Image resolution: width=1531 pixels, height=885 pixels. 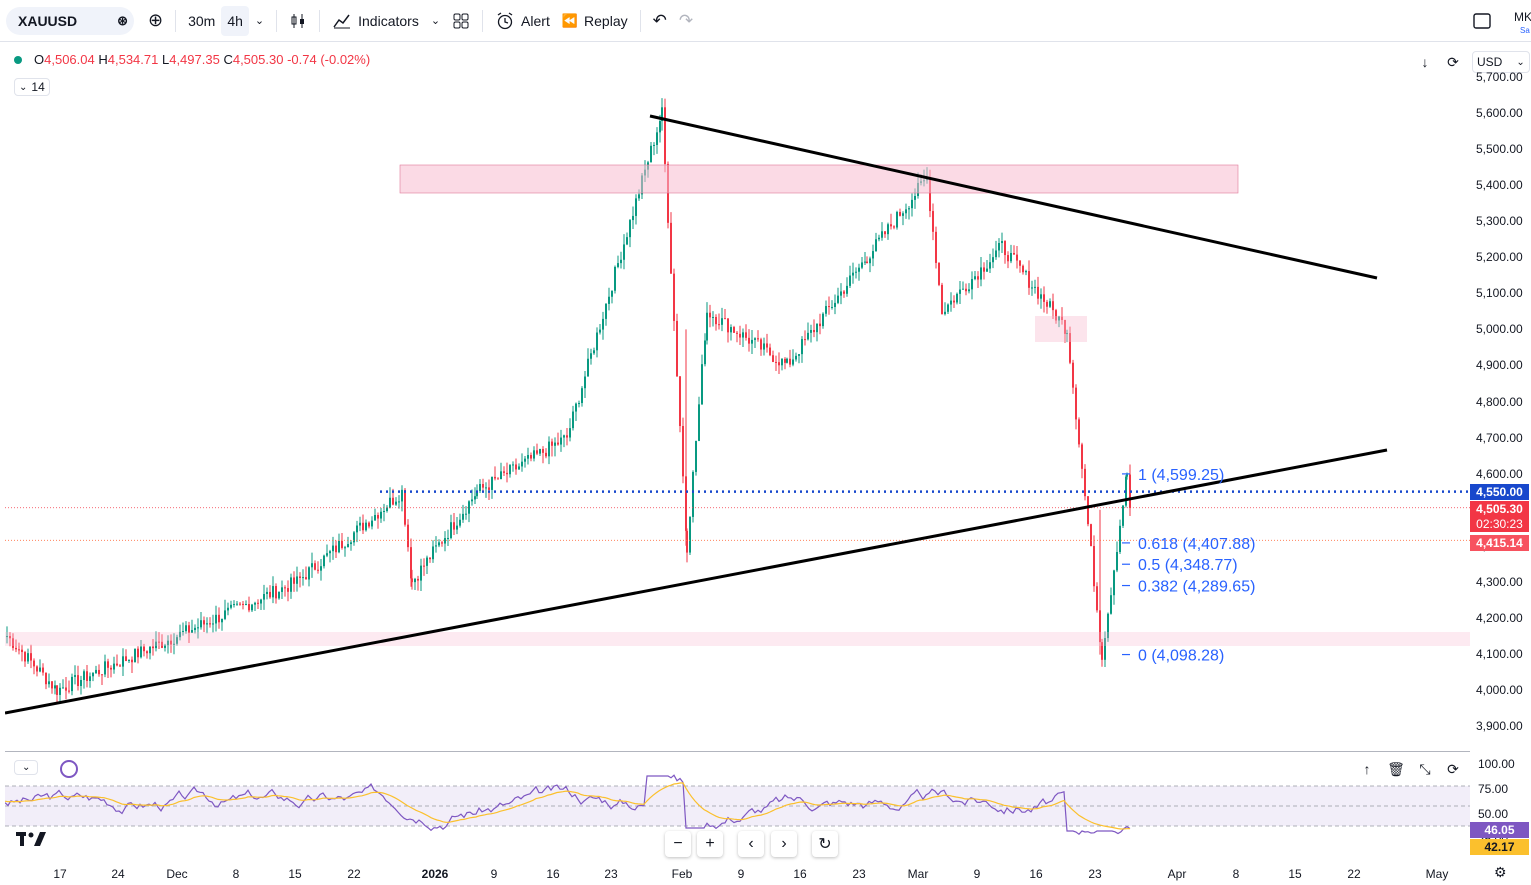 I want to click on chevron-down-icon: ⌄, so click(x=23, y=87).